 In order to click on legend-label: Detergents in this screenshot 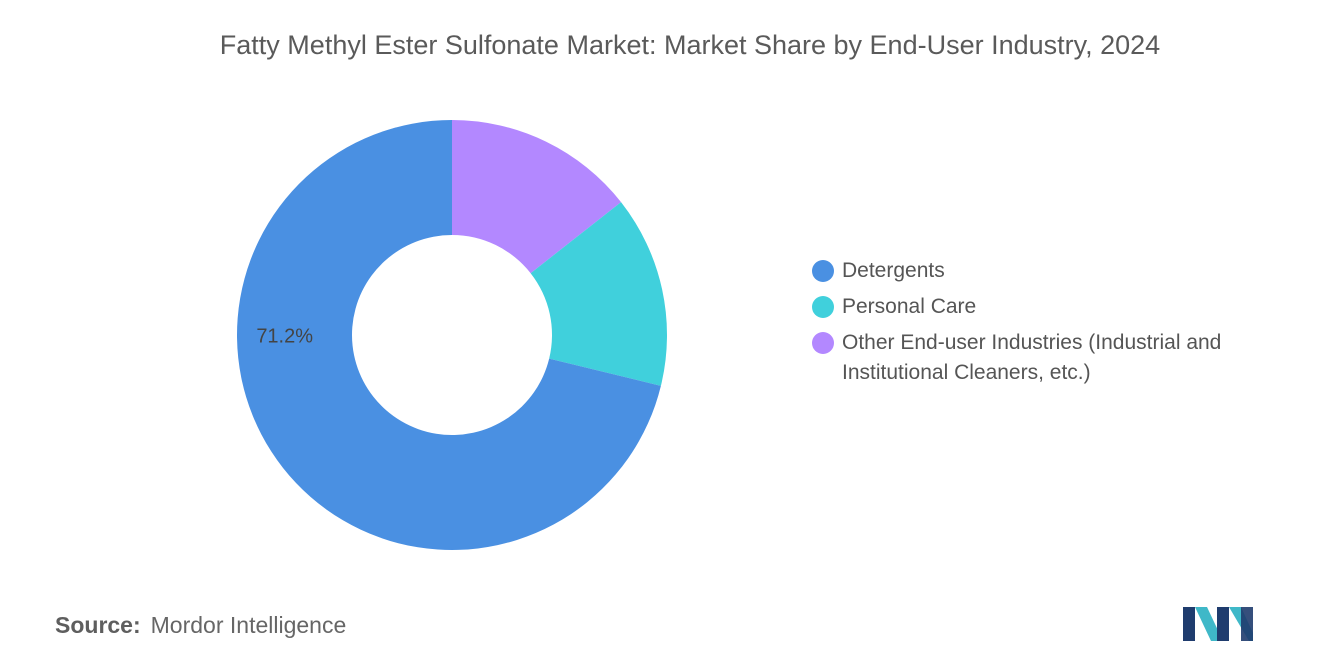, I will do `click(893, 270)`.